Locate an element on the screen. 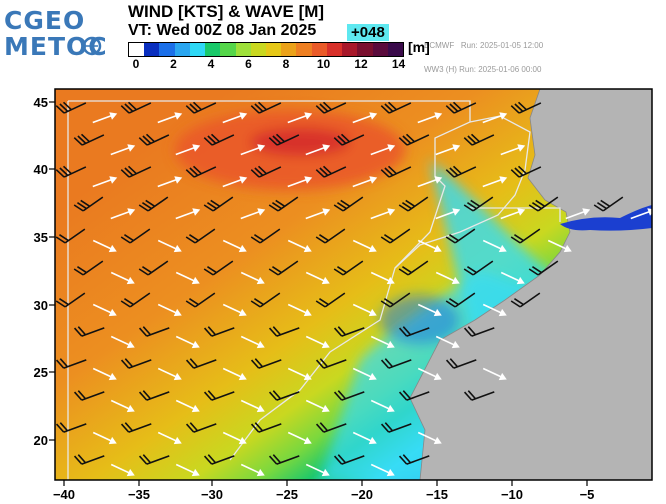  lat-label: 45 is located at coordinates (41, 102).